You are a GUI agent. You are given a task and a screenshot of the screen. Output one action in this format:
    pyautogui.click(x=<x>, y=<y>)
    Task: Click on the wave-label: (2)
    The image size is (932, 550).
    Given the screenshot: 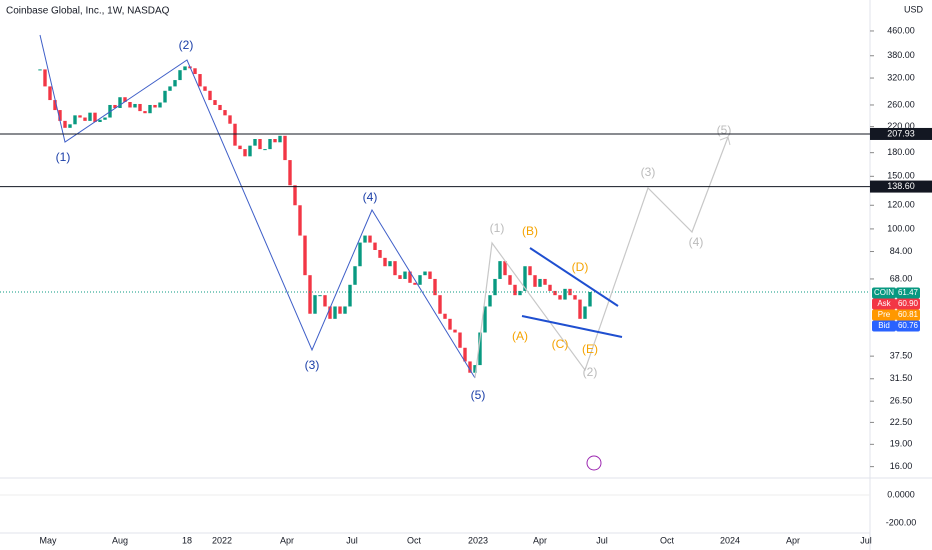 What is the action you would take?
    pyautogui.click(x=590, y=372)
    